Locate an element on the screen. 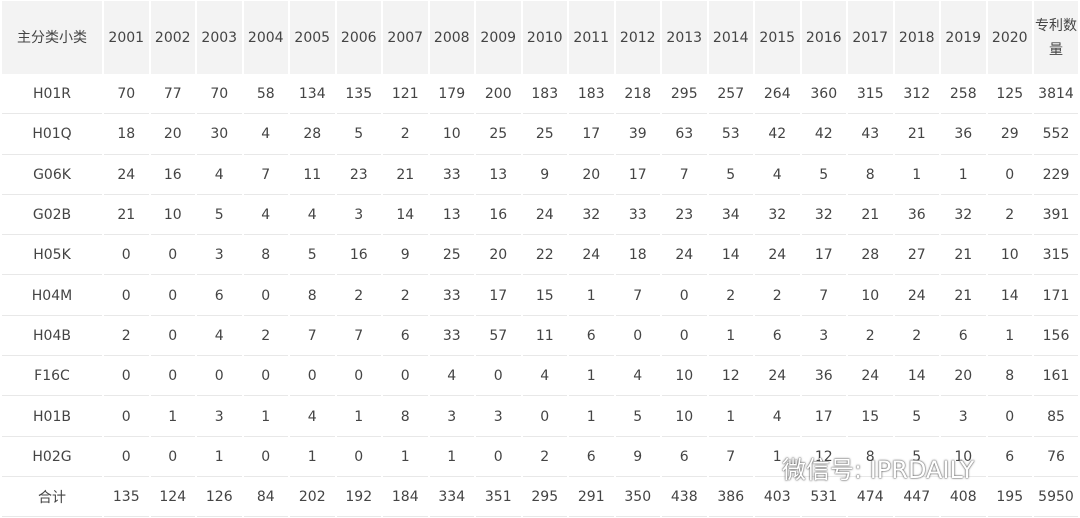  cell: 156 is located at coordinates (1056, 337).